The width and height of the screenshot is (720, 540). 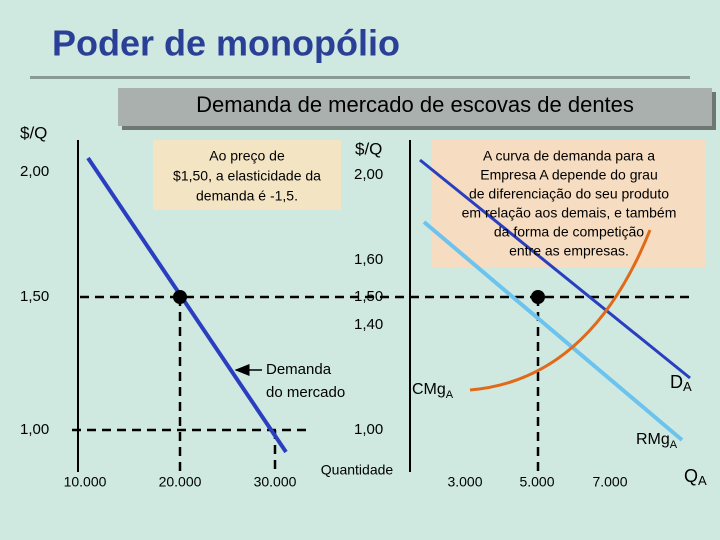 I want to click on x-axis-symbol-subscript: A, so click(x=702, y=480).